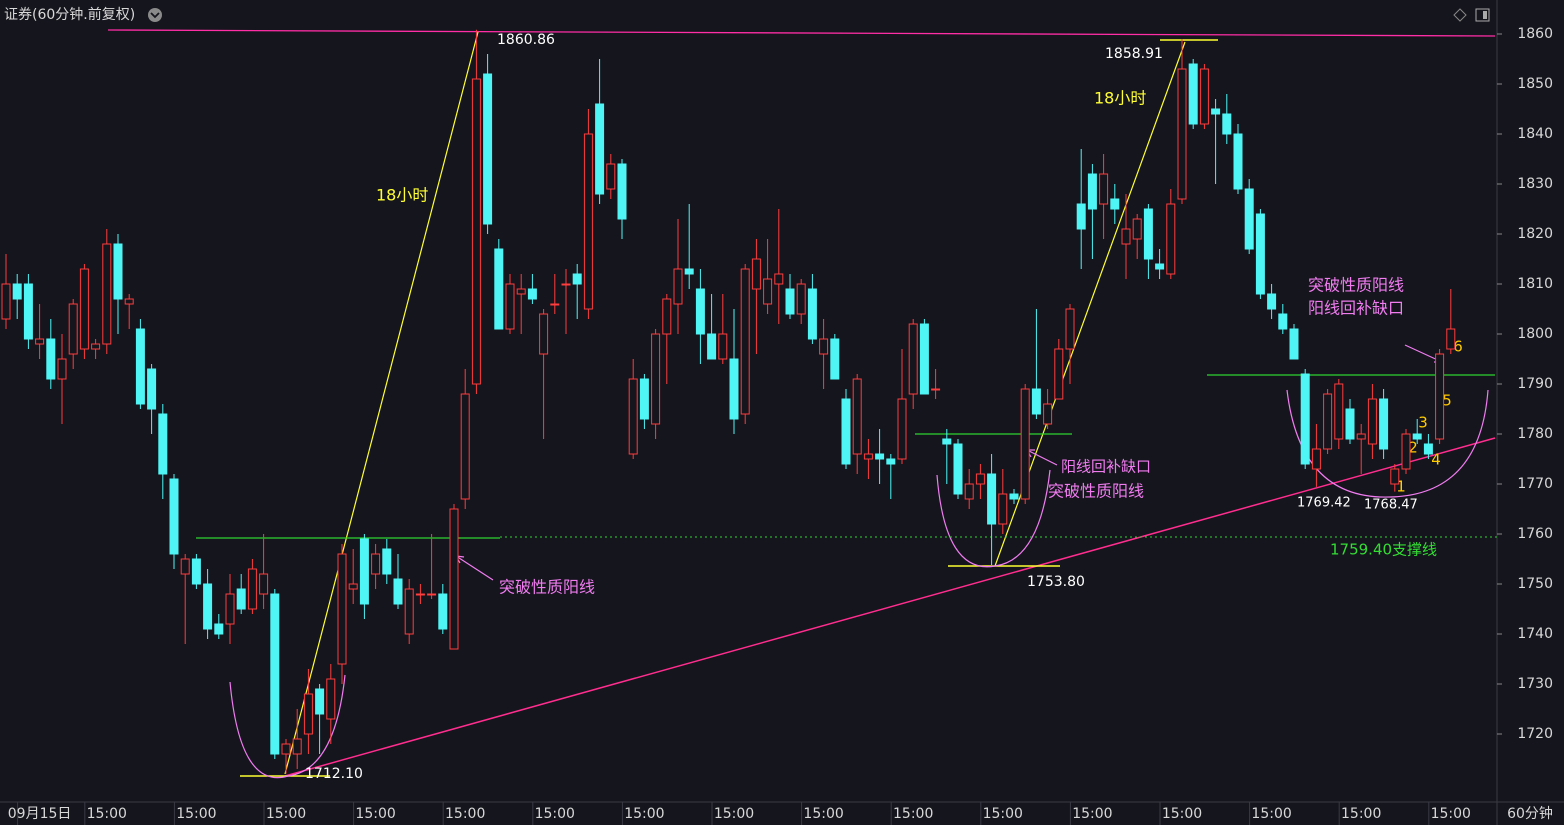 The width and height of the screenshot is (1564, 825). Describe the element at coordinates (1535, 434) in the screenshot. I see `y-tick-label: 1780` at that location.